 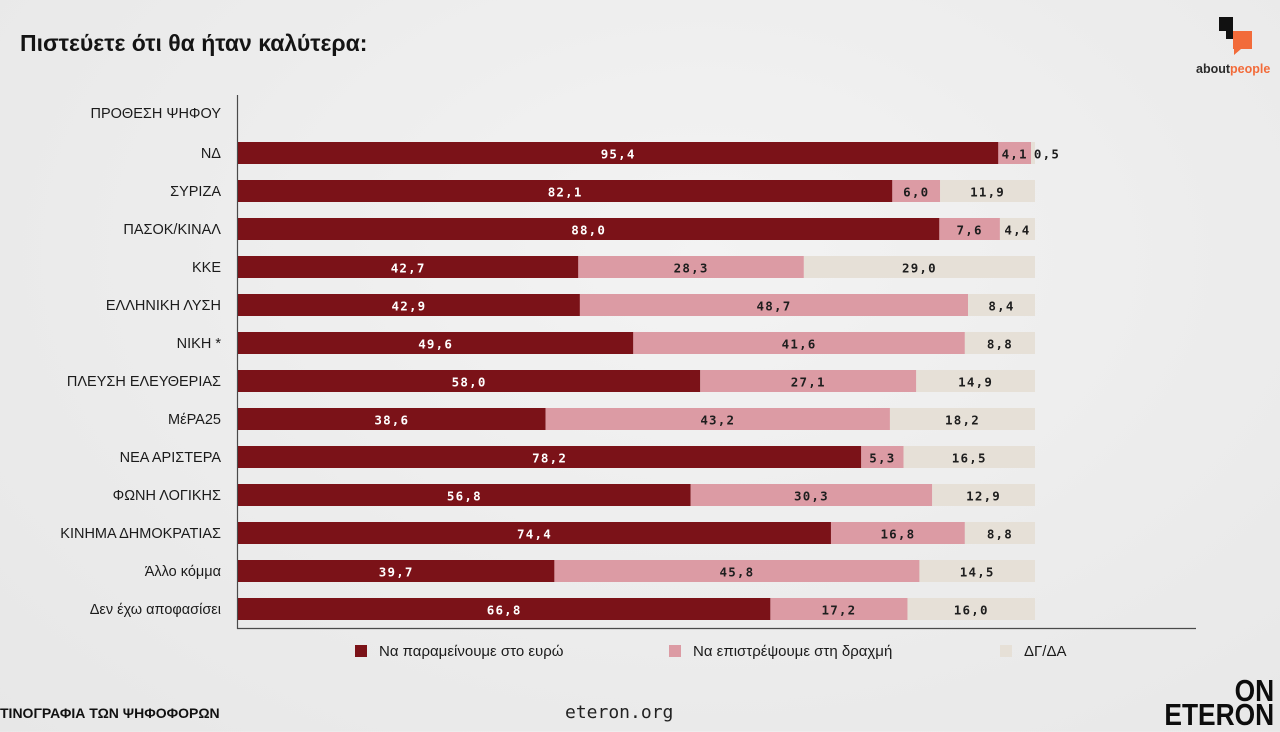 I want to click on bar-row: ΦΩΝΗ ΛΟΓΙΚΗΣ 56,8 30,3 12,9, so click(x=574, y=495).